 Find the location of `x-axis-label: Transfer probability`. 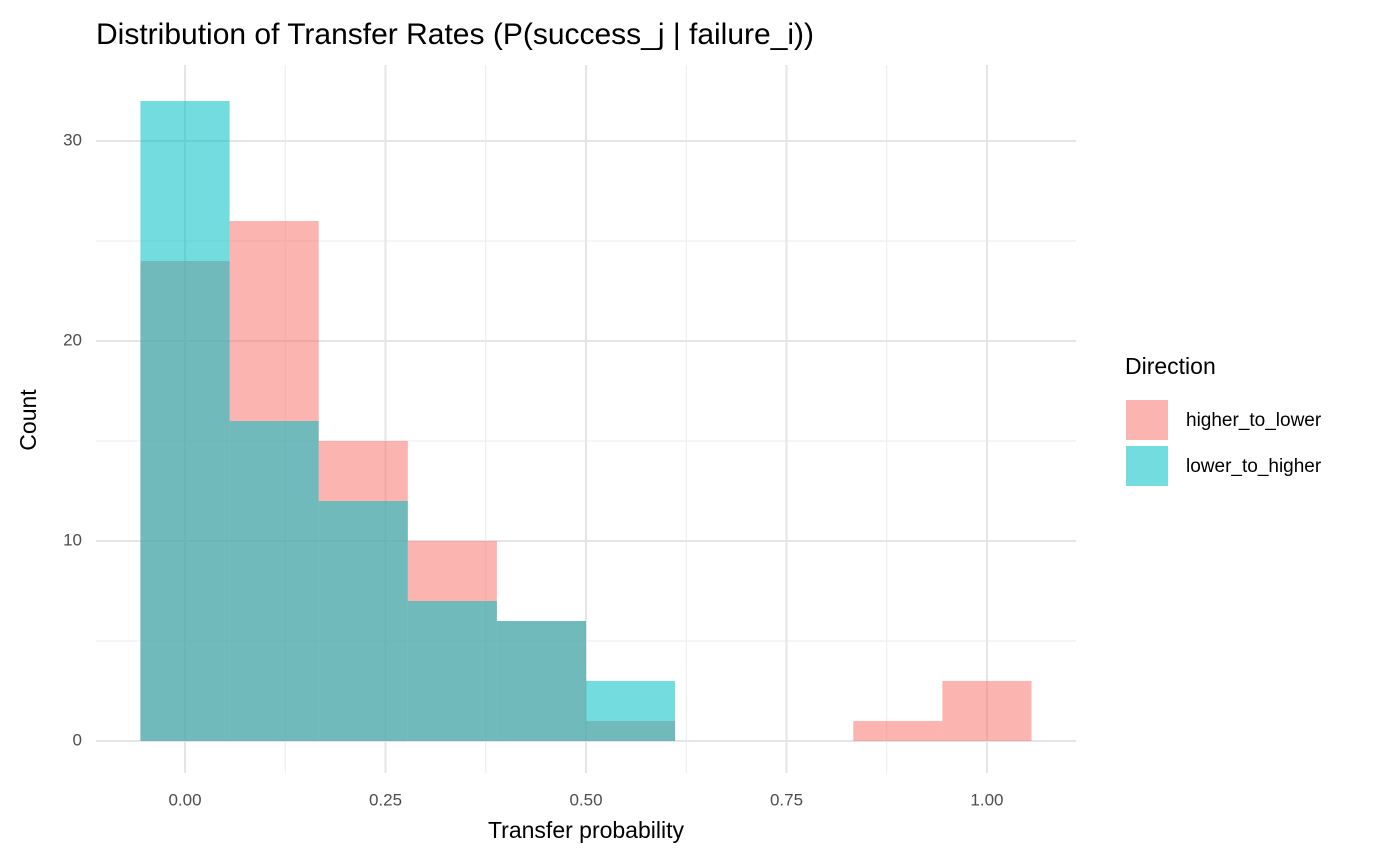

x-axis-label: Transfer probability is located at coordinates (586, 830).